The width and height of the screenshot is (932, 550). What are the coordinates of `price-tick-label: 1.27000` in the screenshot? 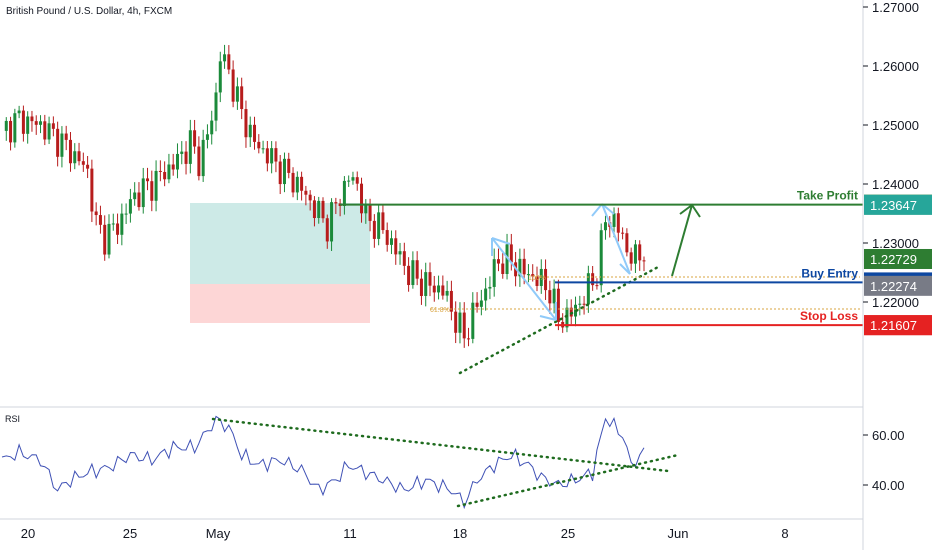 It's located at (895, 7).